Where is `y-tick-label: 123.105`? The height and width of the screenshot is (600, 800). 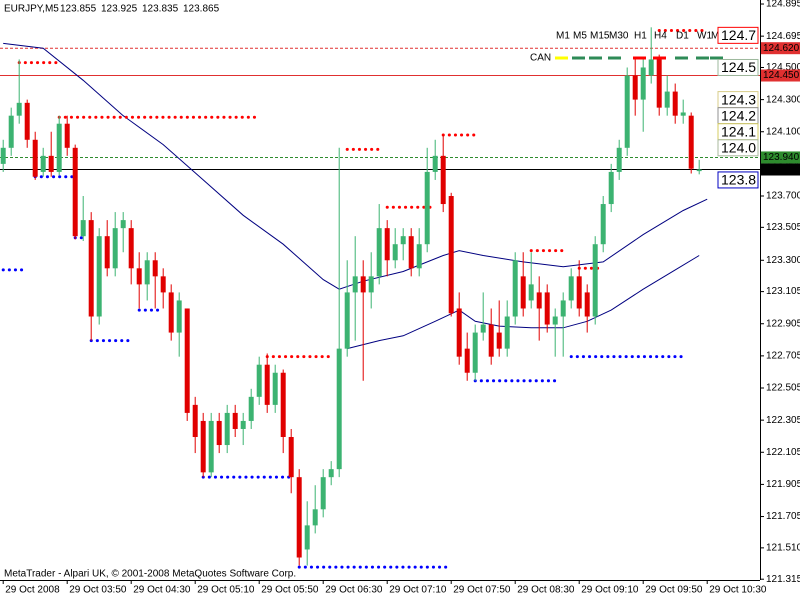 y-tick-label: 123.105 is located at coordinates (783, 291).